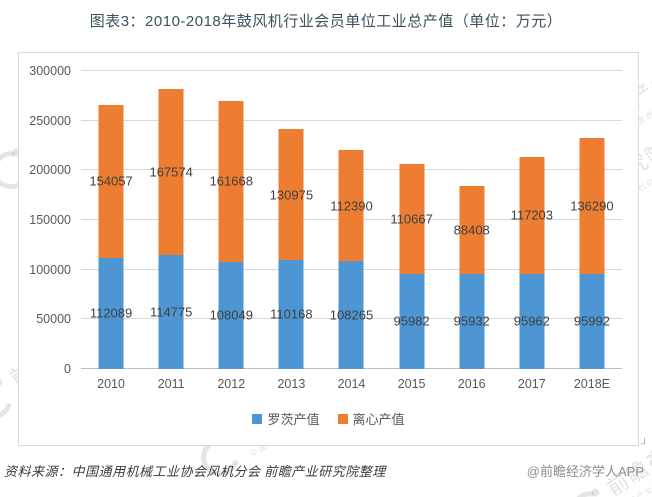 The image size is (652, 497). What do you see at coordinates (291, 384) in the screenshot?
I see `x-tick-label: 2013` at bounding box center [291, 384].